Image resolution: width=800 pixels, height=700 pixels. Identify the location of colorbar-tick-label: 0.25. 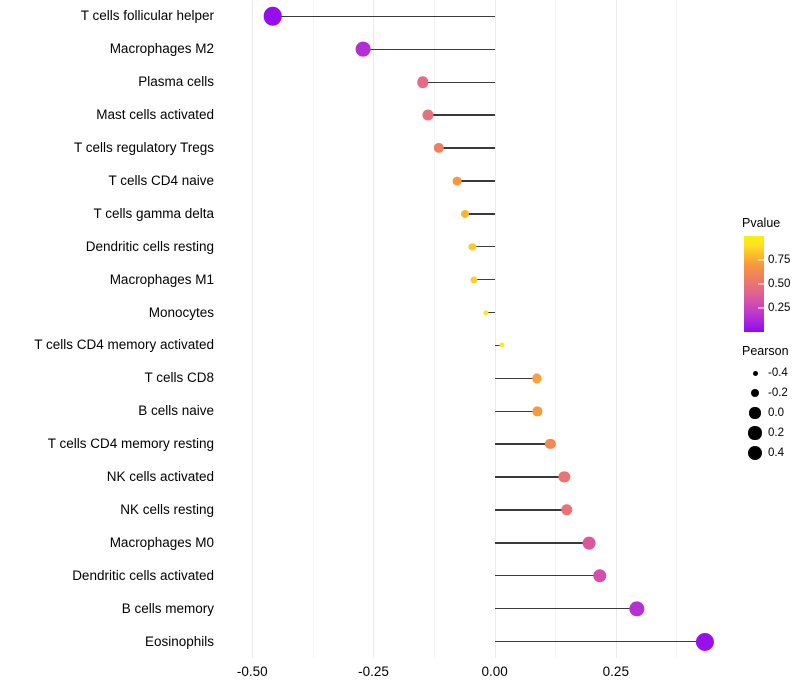
(779, 308).